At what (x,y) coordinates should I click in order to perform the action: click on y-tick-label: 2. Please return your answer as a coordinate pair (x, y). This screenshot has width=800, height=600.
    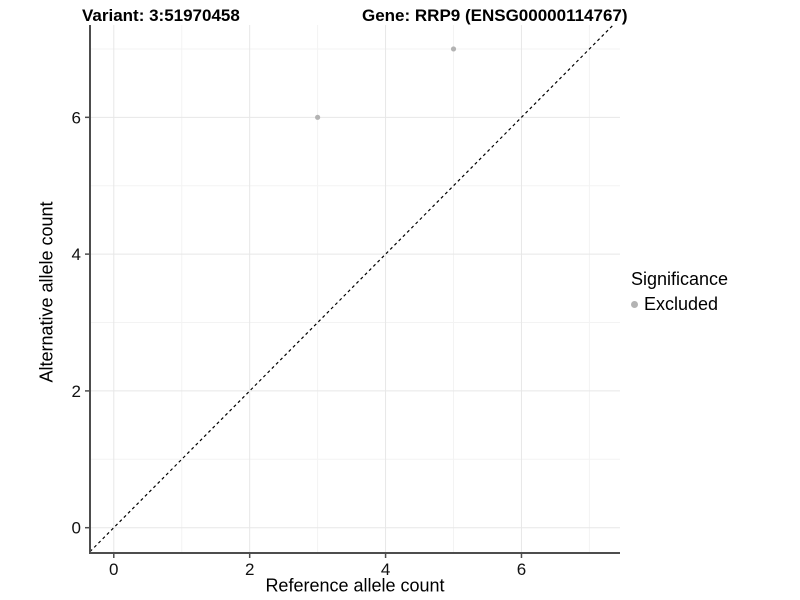
    Looking at the image, I should click on (76, 391).